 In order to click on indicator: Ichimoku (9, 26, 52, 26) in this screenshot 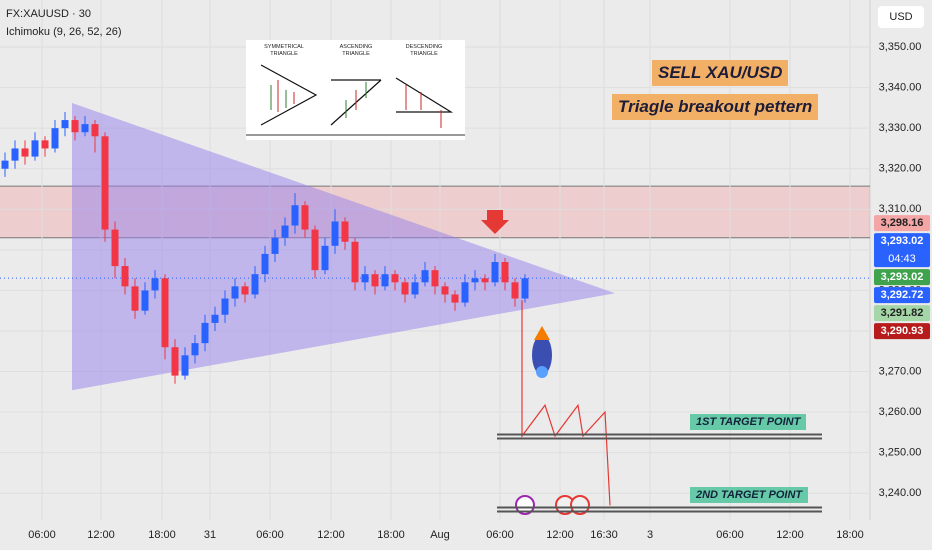, I will do `click(64, 32)`.